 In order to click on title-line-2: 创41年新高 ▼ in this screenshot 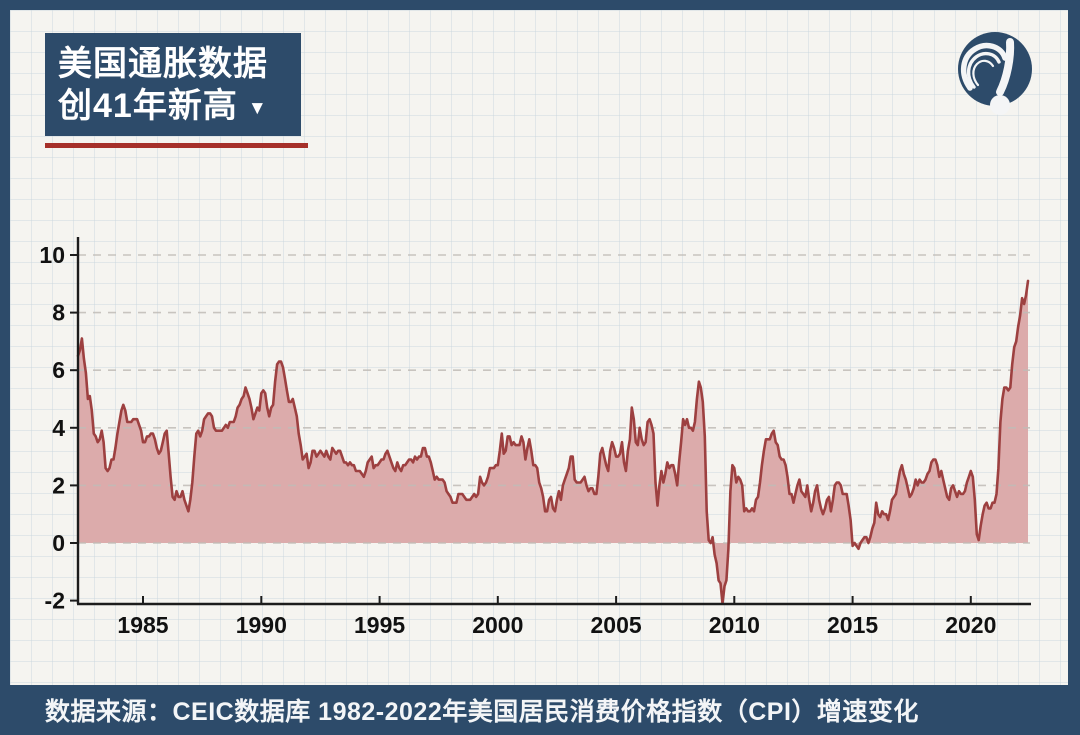, I will do `click(179, 107)`.